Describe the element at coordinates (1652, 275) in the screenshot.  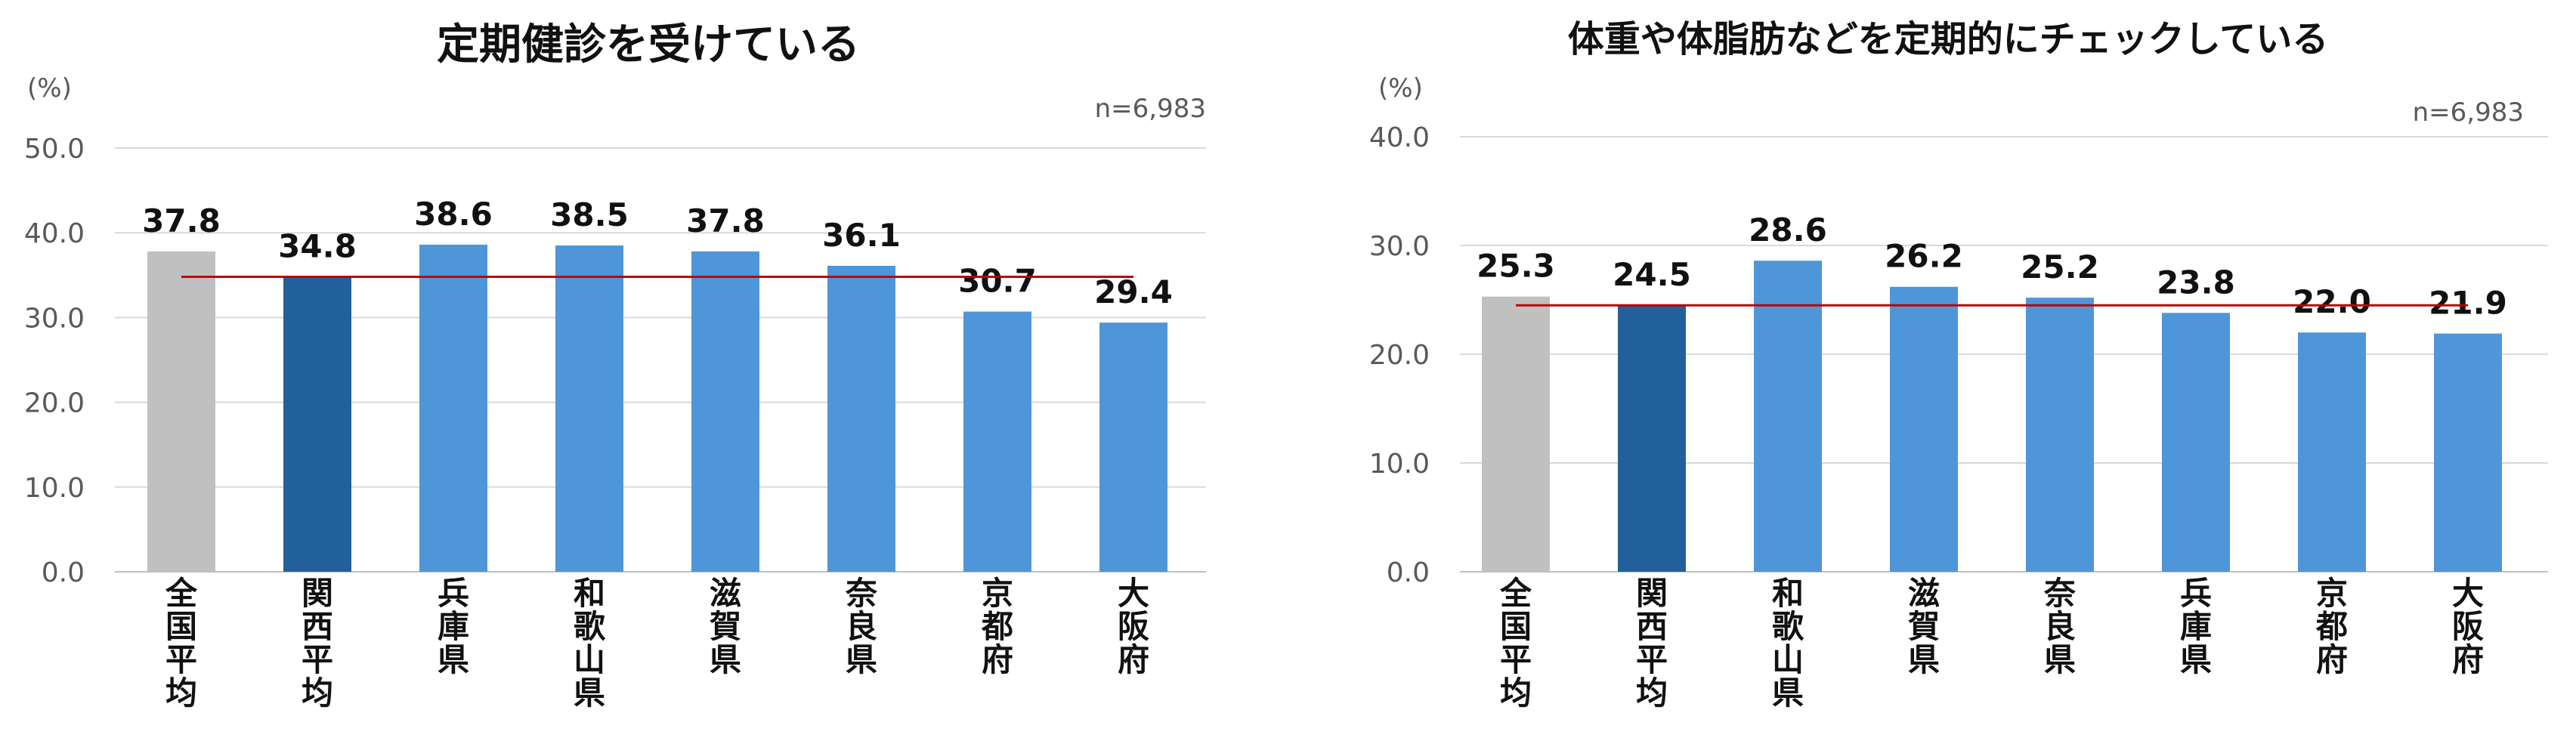
I see `value-label: 24.5` at that location.